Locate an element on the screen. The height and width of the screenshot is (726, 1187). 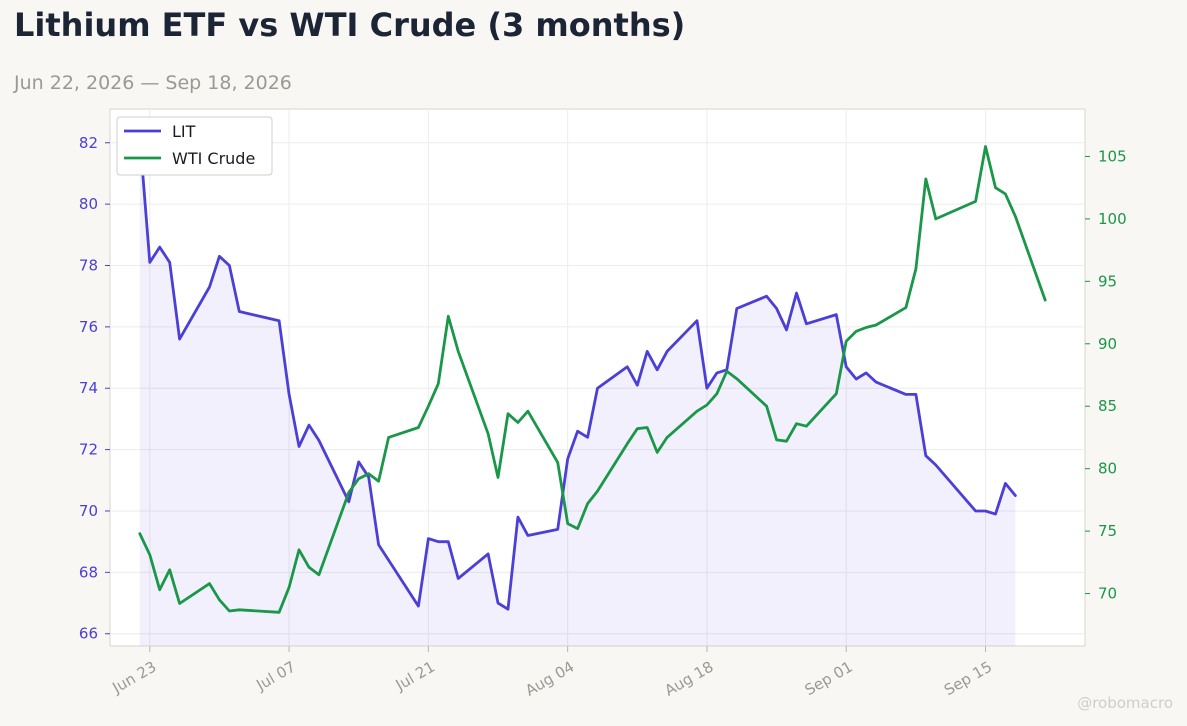
legend-label-wti-crude: WTI Crude is located at coordinates (213, 158).